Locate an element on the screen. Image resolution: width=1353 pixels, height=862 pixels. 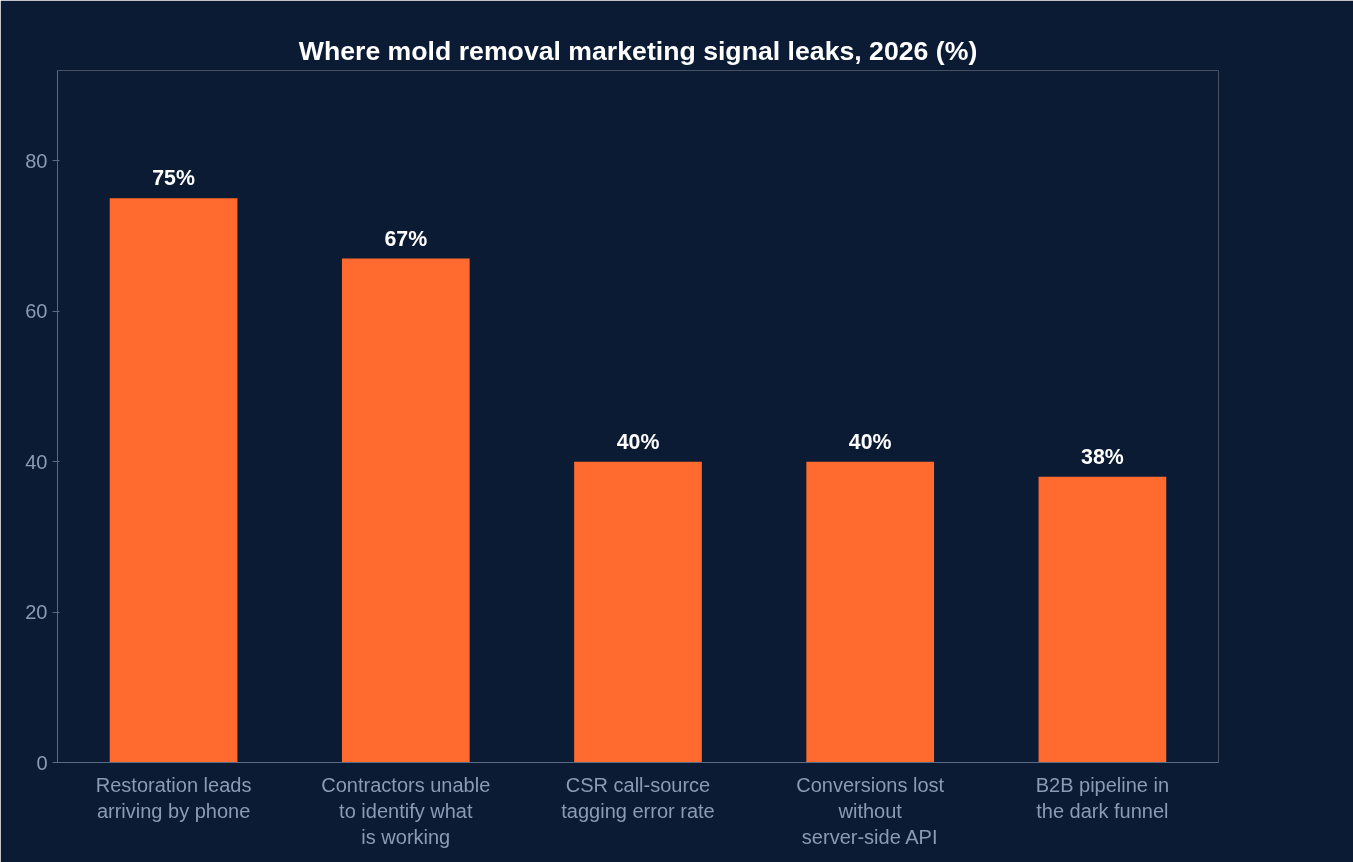
x-tick-label: B2B pipeline in the dark funnel is located at coordinates (1102, 797).